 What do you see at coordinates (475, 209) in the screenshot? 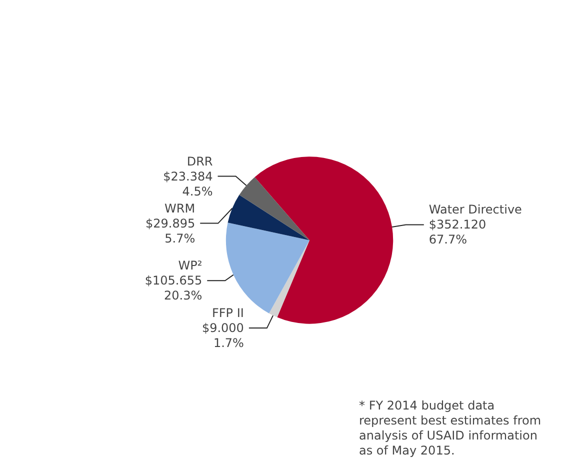
I see `slice-label: Water Directive` at bounding box center [475, 209].